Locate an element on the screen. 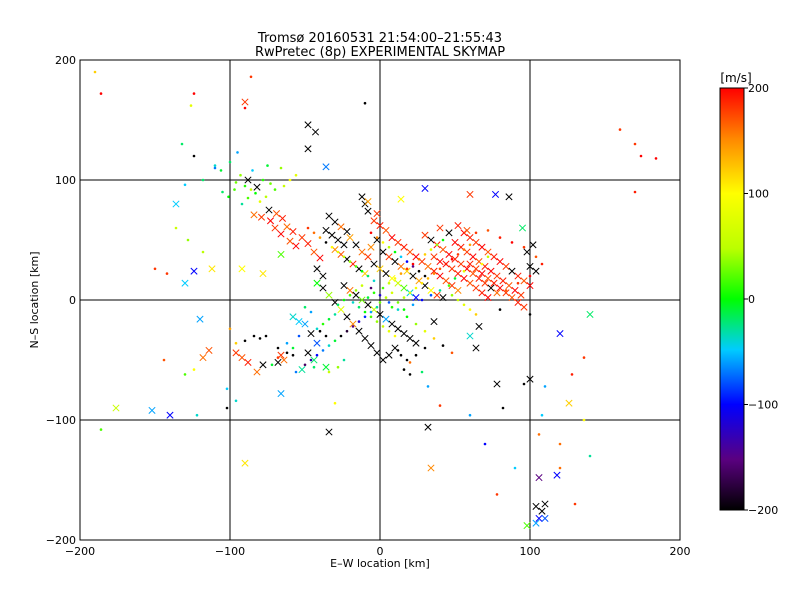 This screenshot has width=800, height=600. x-axis-label: E–W location [km] is located at coordinates (380, 563).